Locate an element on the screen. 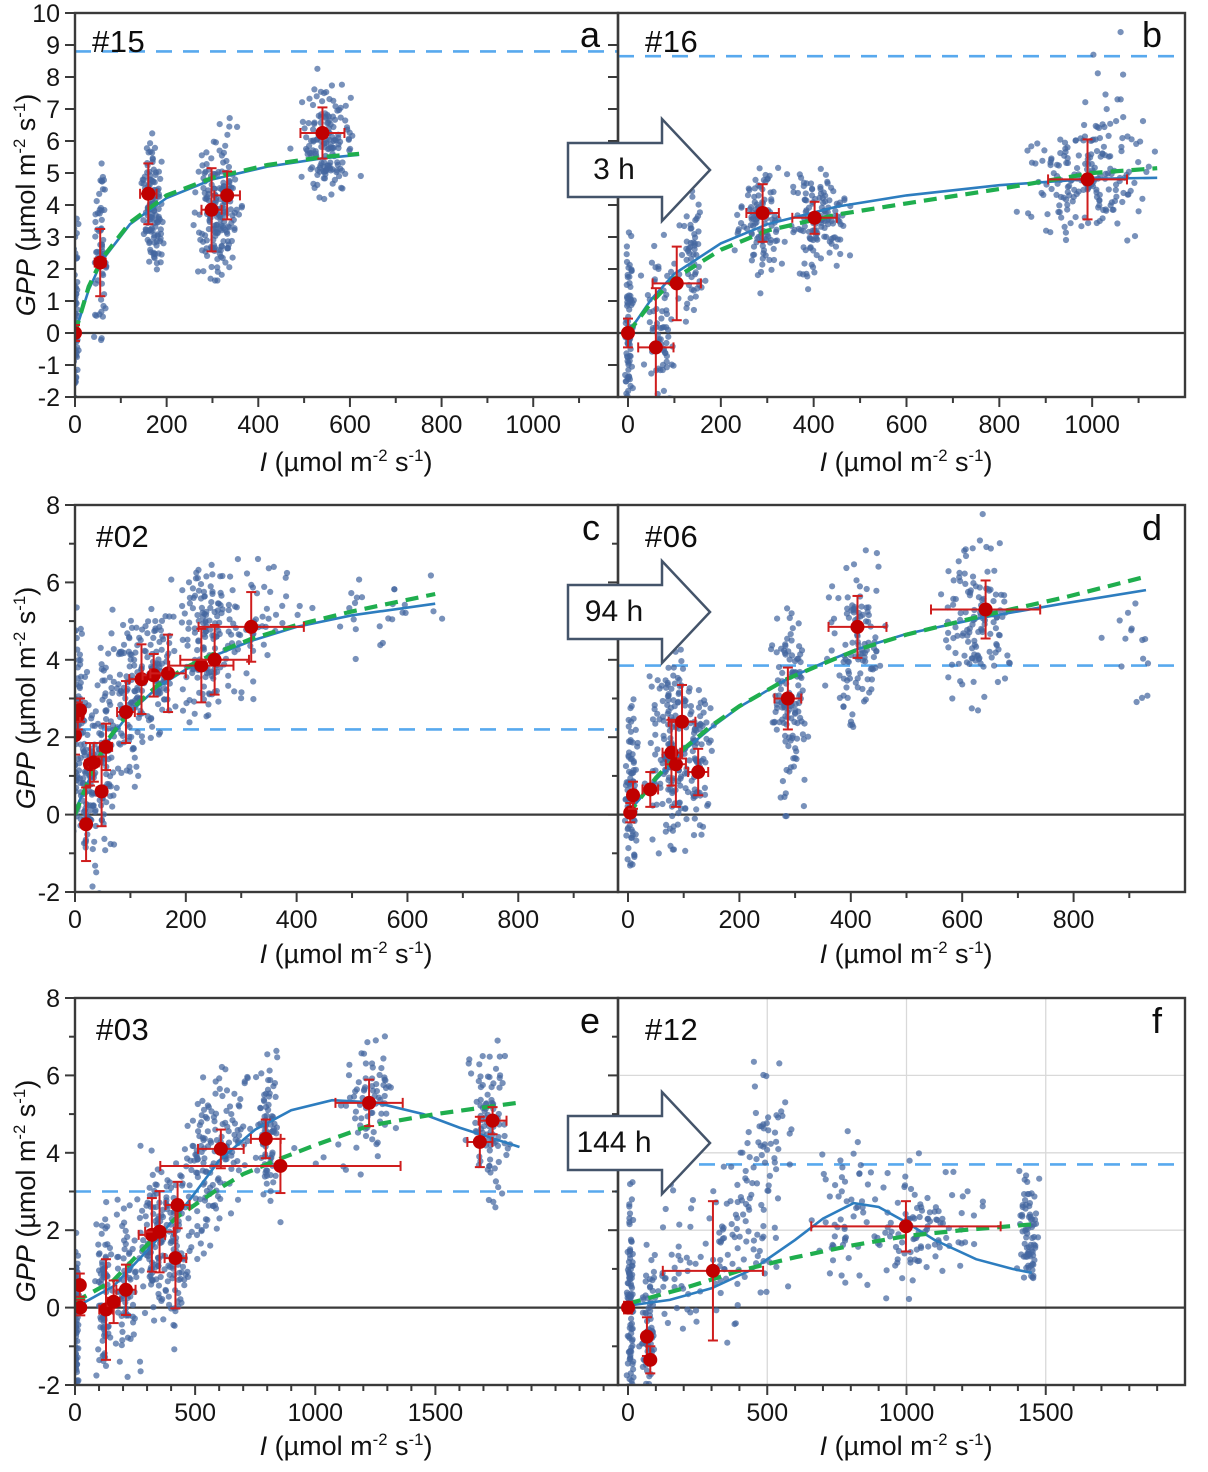 Image resolution: width=1208 pixels, height=1472 pixels. svg-text: 10 is located at coordinates (46, 14).